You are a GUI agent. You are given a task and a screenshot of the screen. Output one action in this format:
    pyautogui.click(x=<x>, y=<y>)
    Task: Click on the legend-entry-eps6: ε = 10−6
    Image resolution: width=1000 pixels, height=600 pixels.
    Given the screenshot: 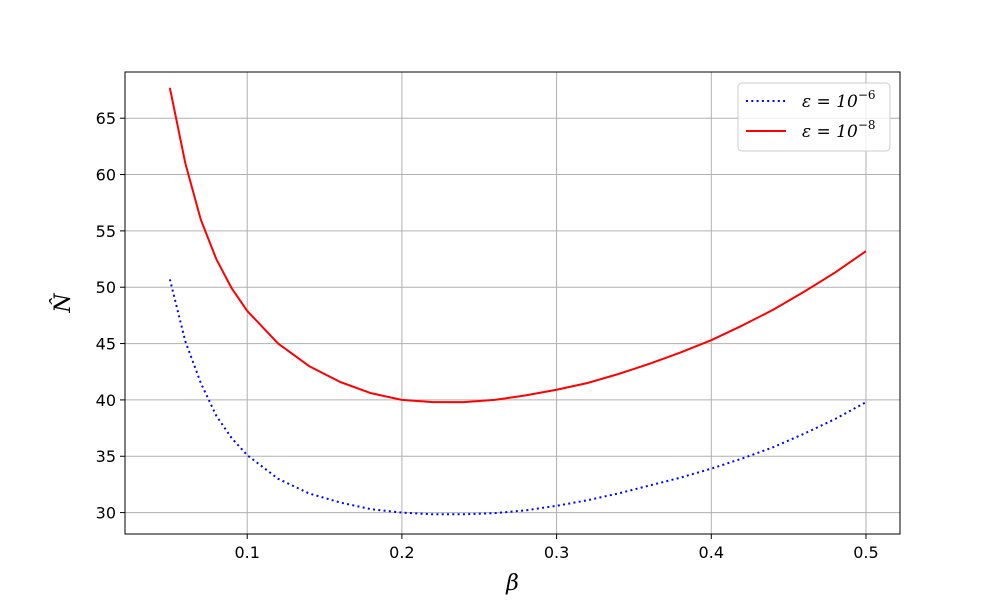 What is the action you would take?
    pyautogui.click(x=839, y=100)
    